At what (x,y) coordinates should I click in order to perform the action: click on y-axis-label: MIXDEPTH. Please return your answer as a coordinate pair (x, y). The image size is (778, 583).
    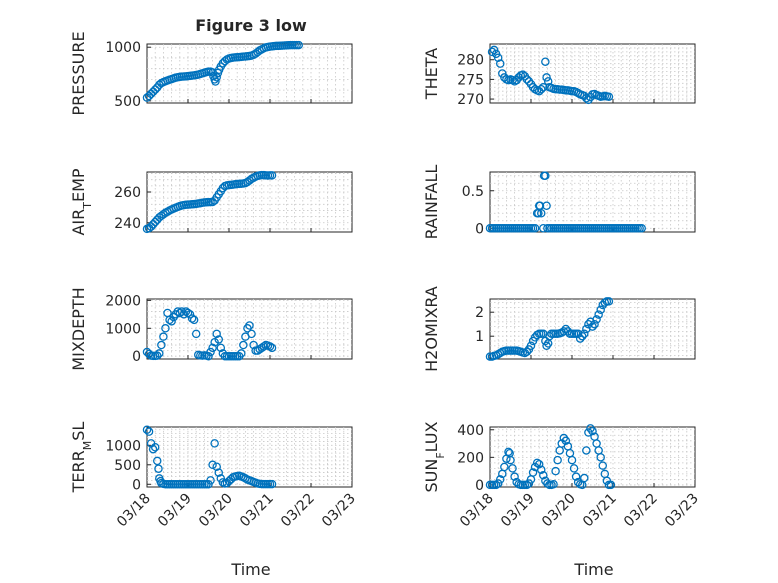
    Looking at the image, I should click on (78, 328).